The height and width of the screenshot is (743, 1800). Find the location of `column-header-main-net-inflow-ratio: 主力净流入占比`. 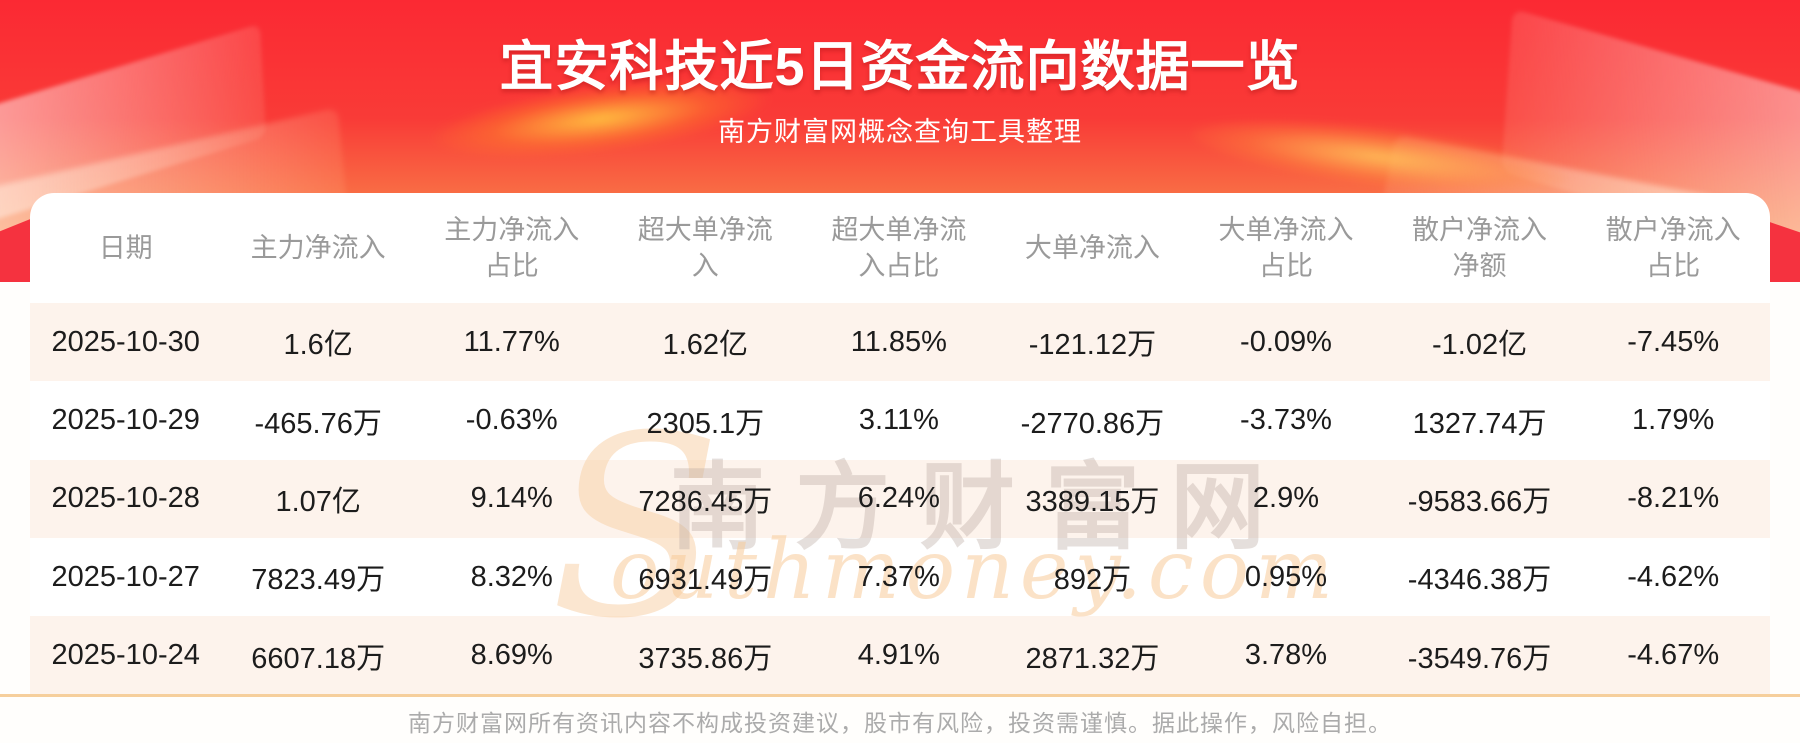

column-header-main-net-inflow-ratio: 主力净流入占比 is located at coordinates (512, 247).